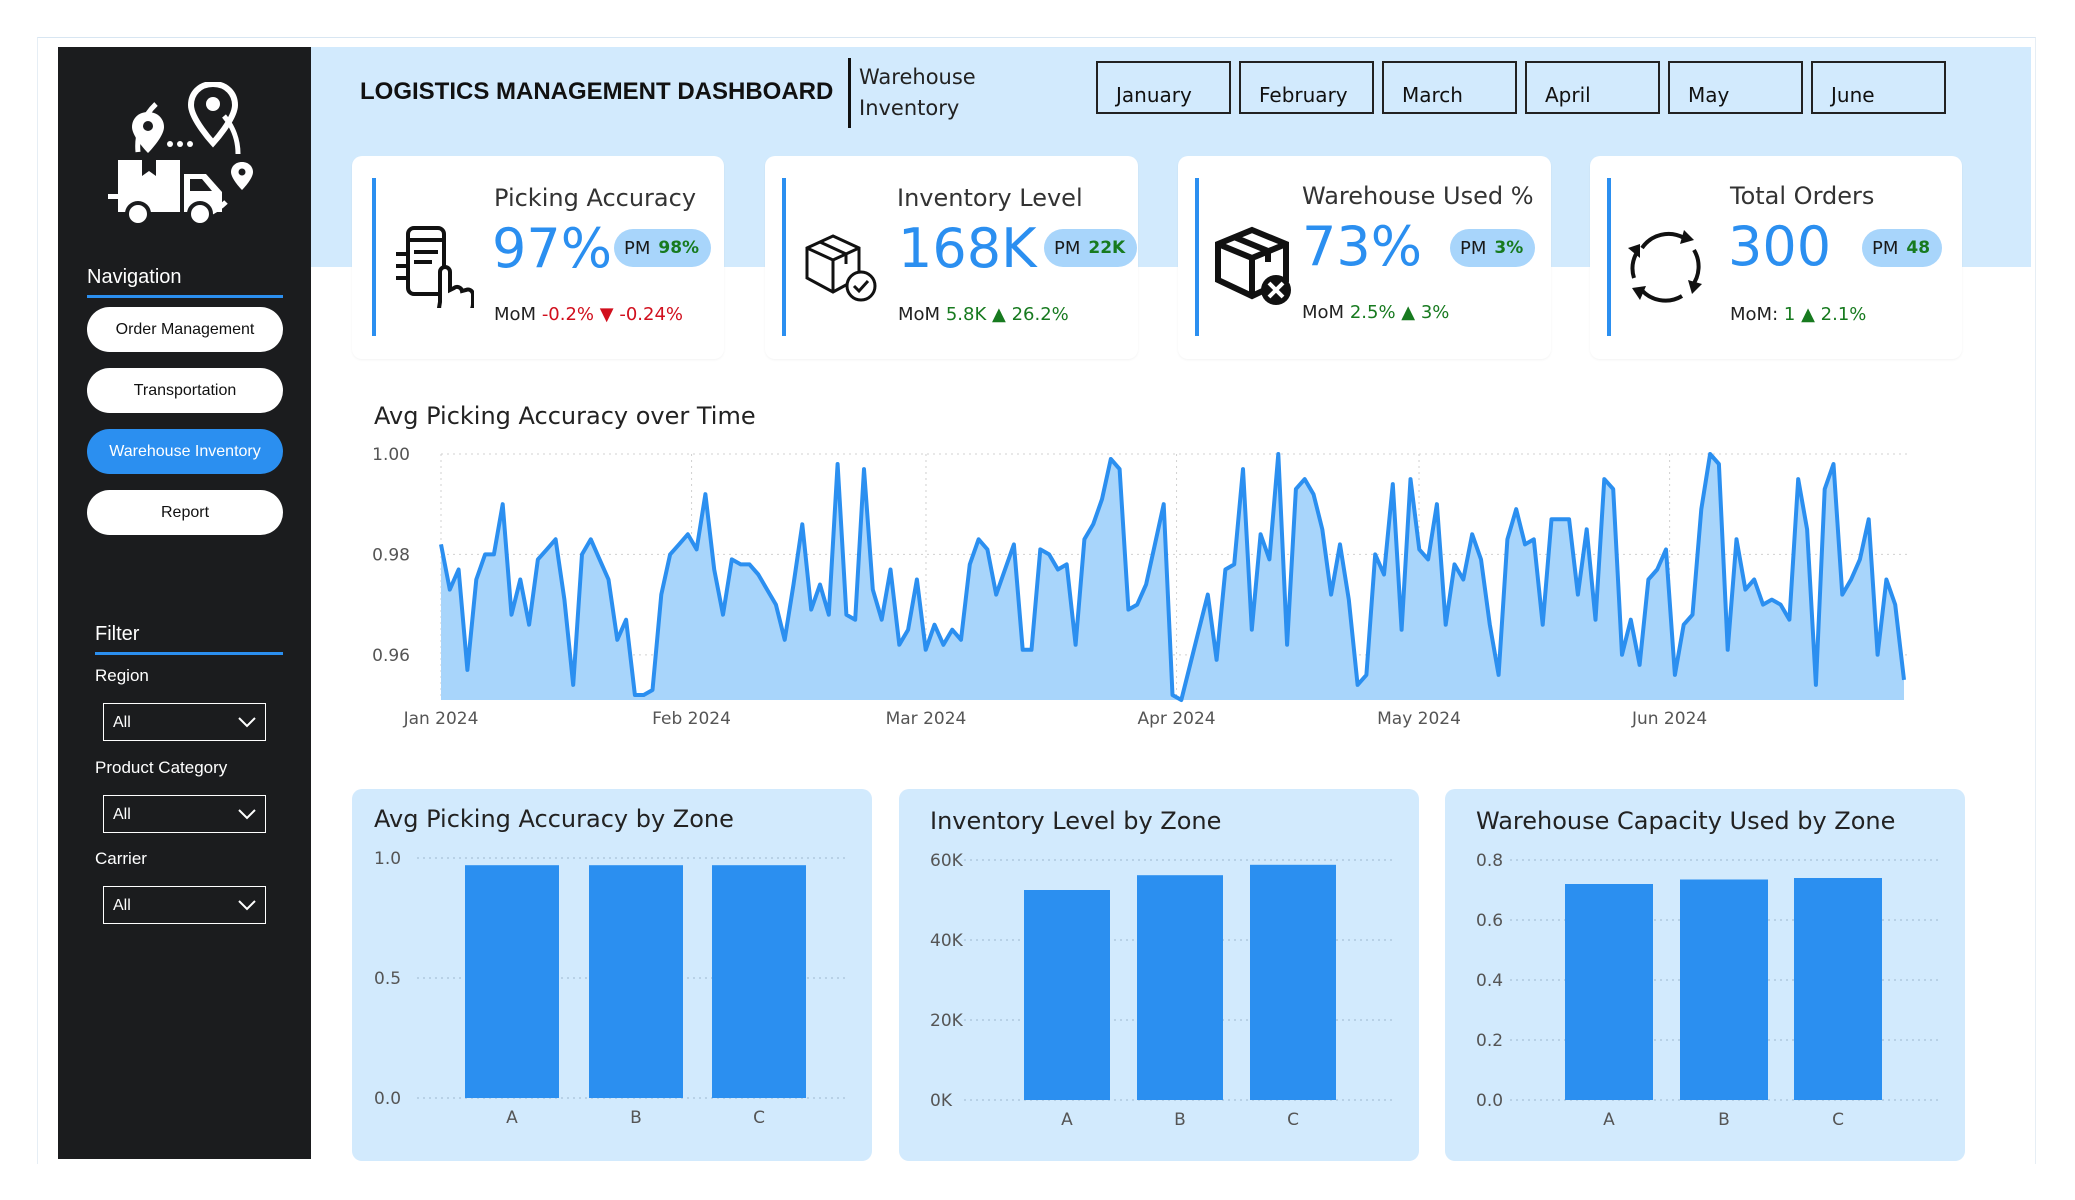 This screenshot has height=1200, width=2075. Describe the element at coordinates (552, 248) in the screenshot. I see `kpi-value: 97%` at that location.